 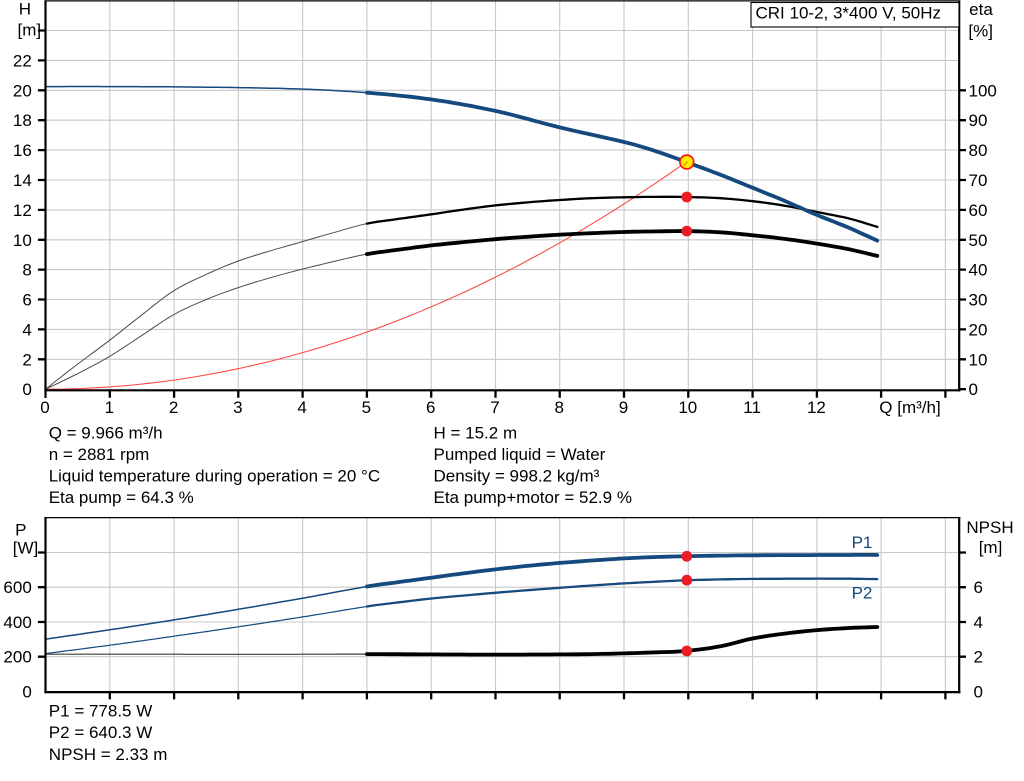 What do you see at coordinates (978, 180) in the screenshot?
I see `svg-text: 70` at bounding box center [978, 180].